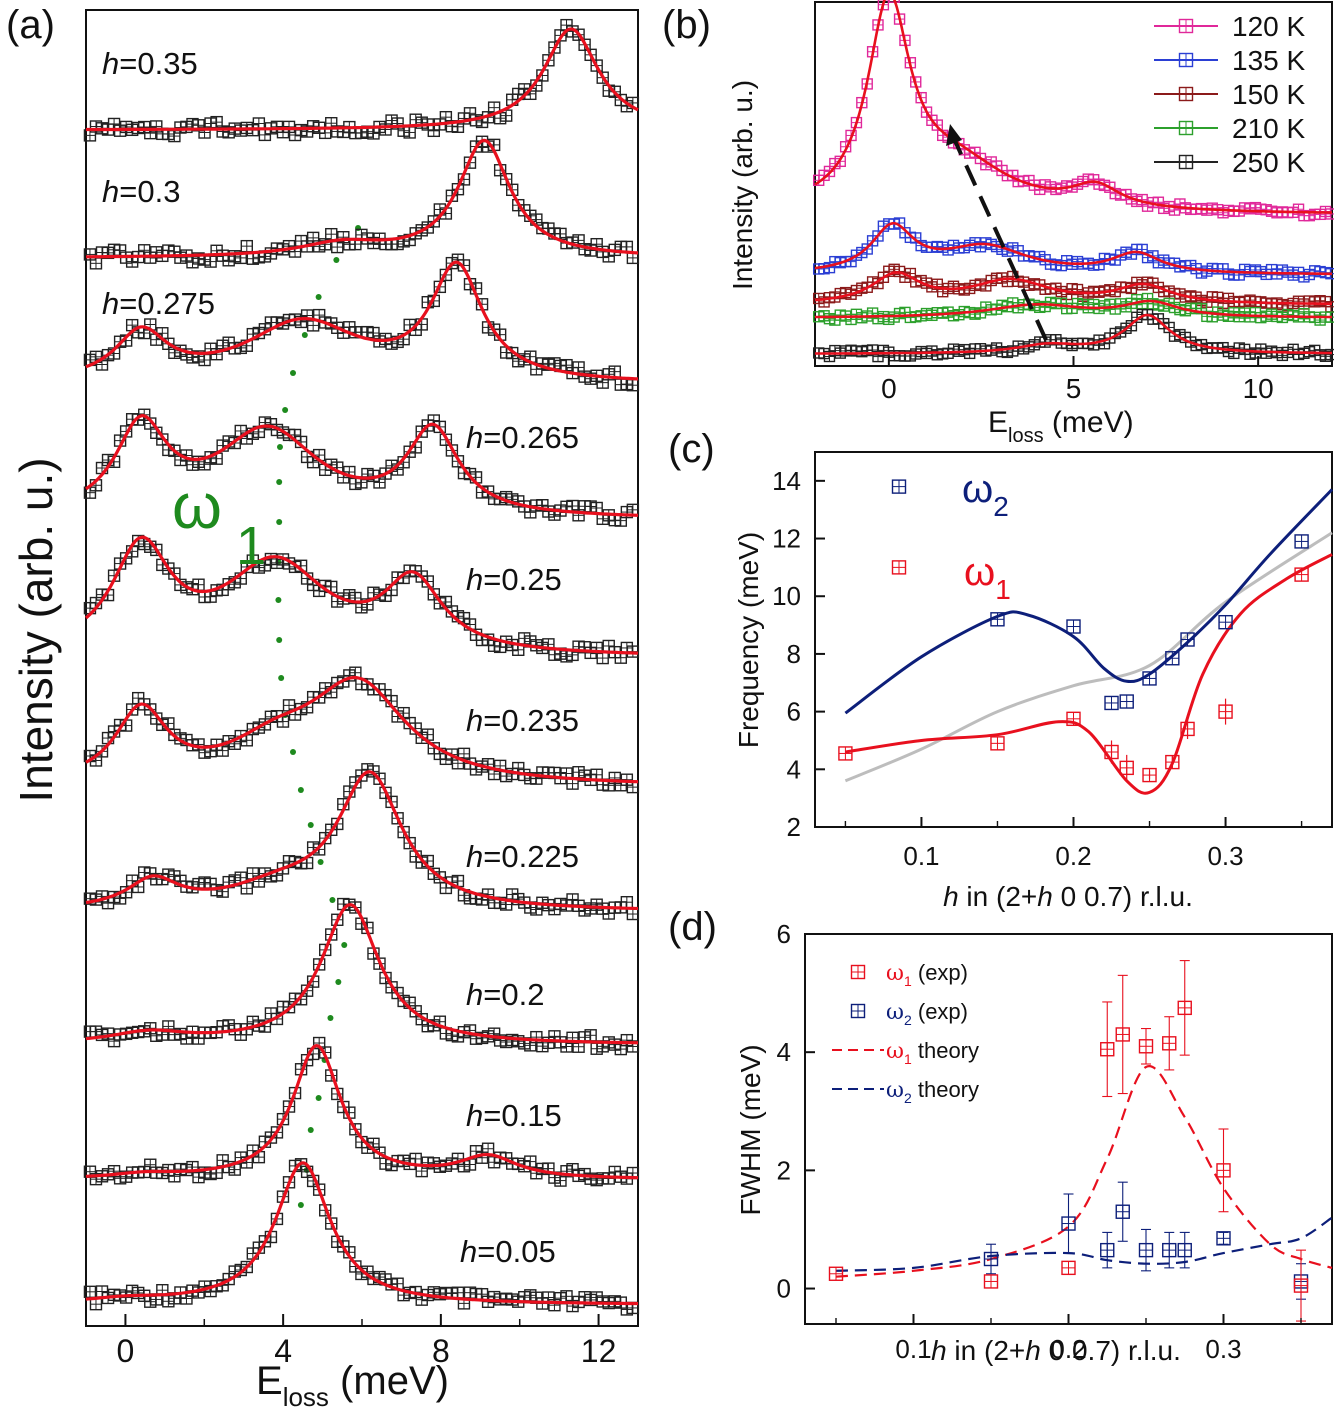 This screenshot has width=1334, height=1414. I want to click on h-label: h=0.2, so click(505, 994).